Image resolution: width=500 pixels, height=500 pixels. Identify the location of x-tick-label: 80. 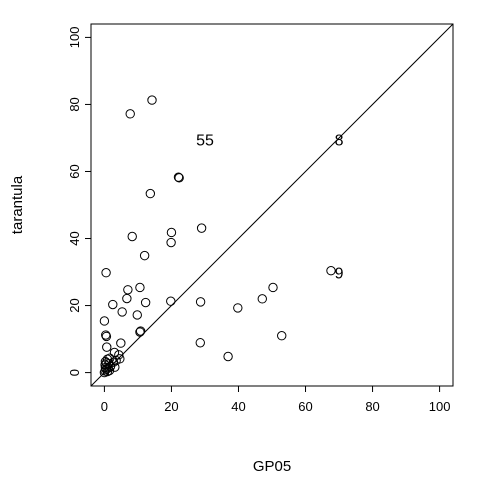
(372, 406).